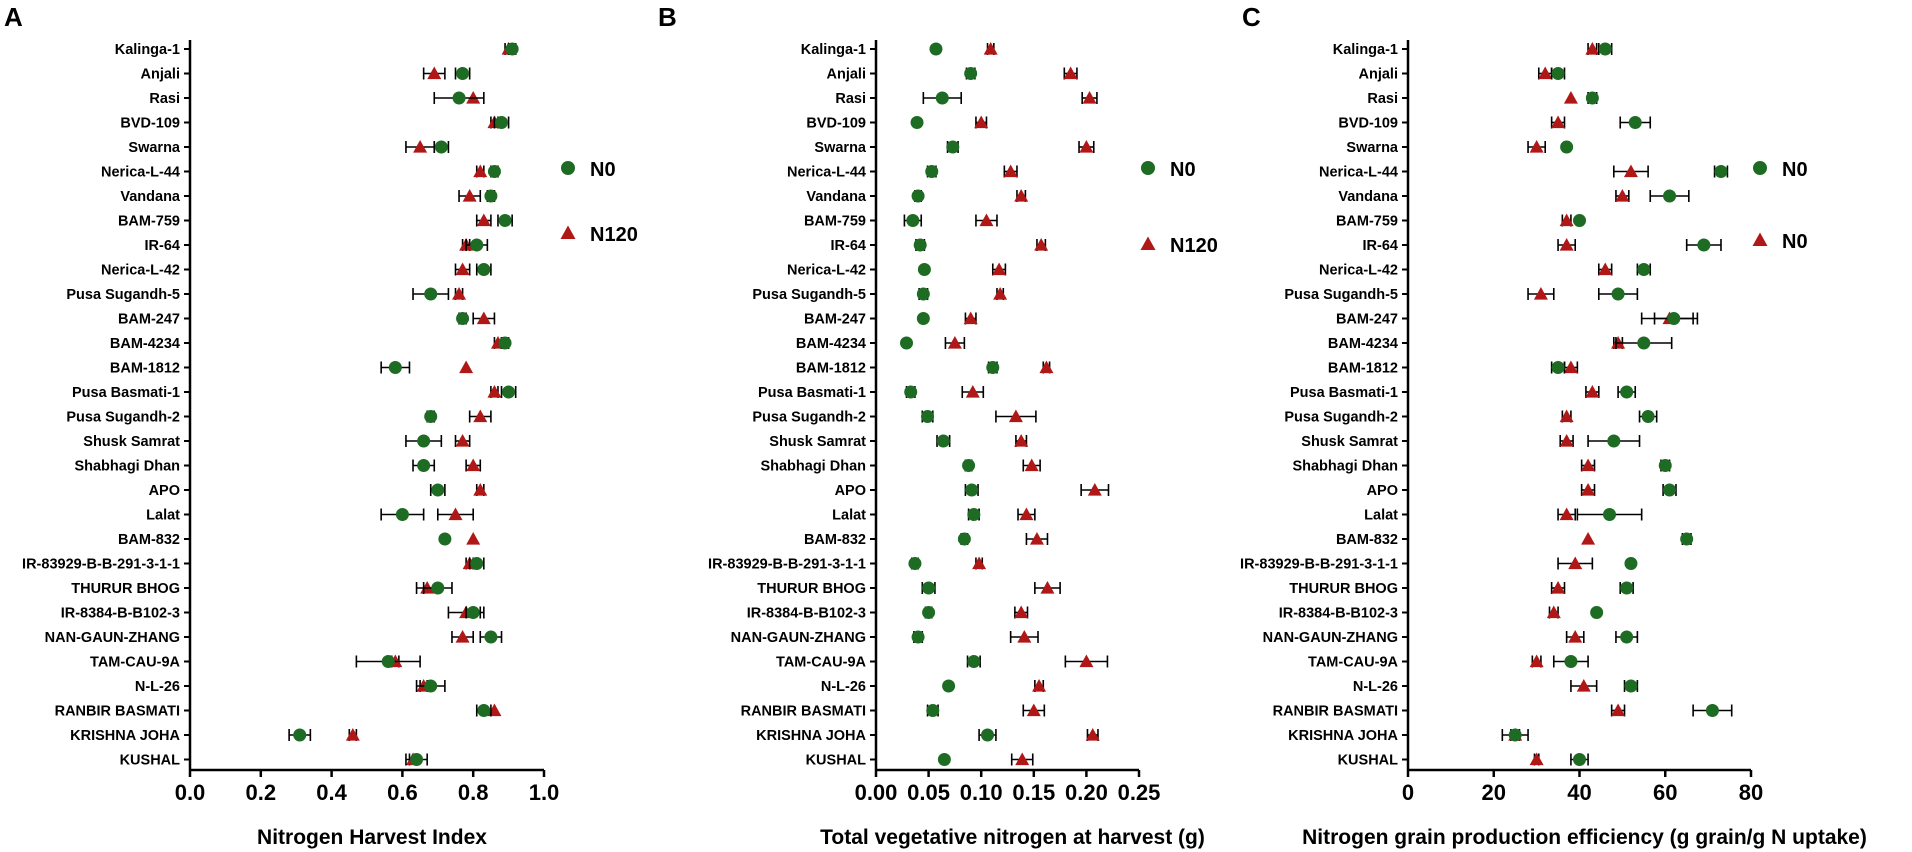 The height and width of the screenshot is (852, 1912). Describe the element at coordinates (1344, 393) in the screenshot. I see `y-tick-label: Pusa Basmati-1` at that location.